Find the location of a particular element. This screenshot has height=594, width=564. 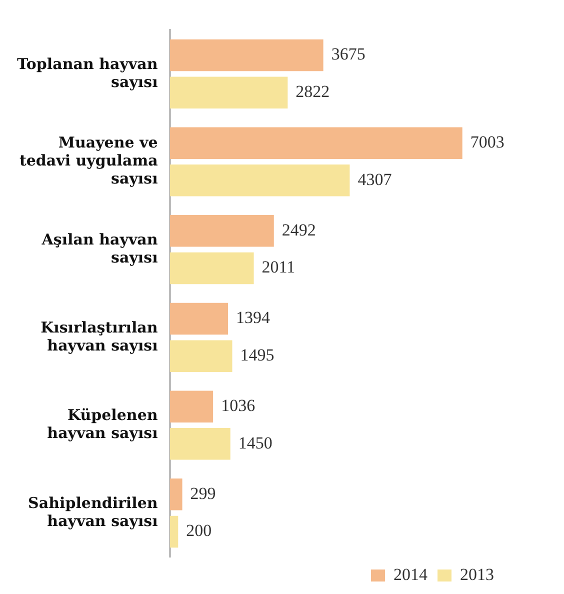

data-label: 4307 is located at coordinates (375, 179).